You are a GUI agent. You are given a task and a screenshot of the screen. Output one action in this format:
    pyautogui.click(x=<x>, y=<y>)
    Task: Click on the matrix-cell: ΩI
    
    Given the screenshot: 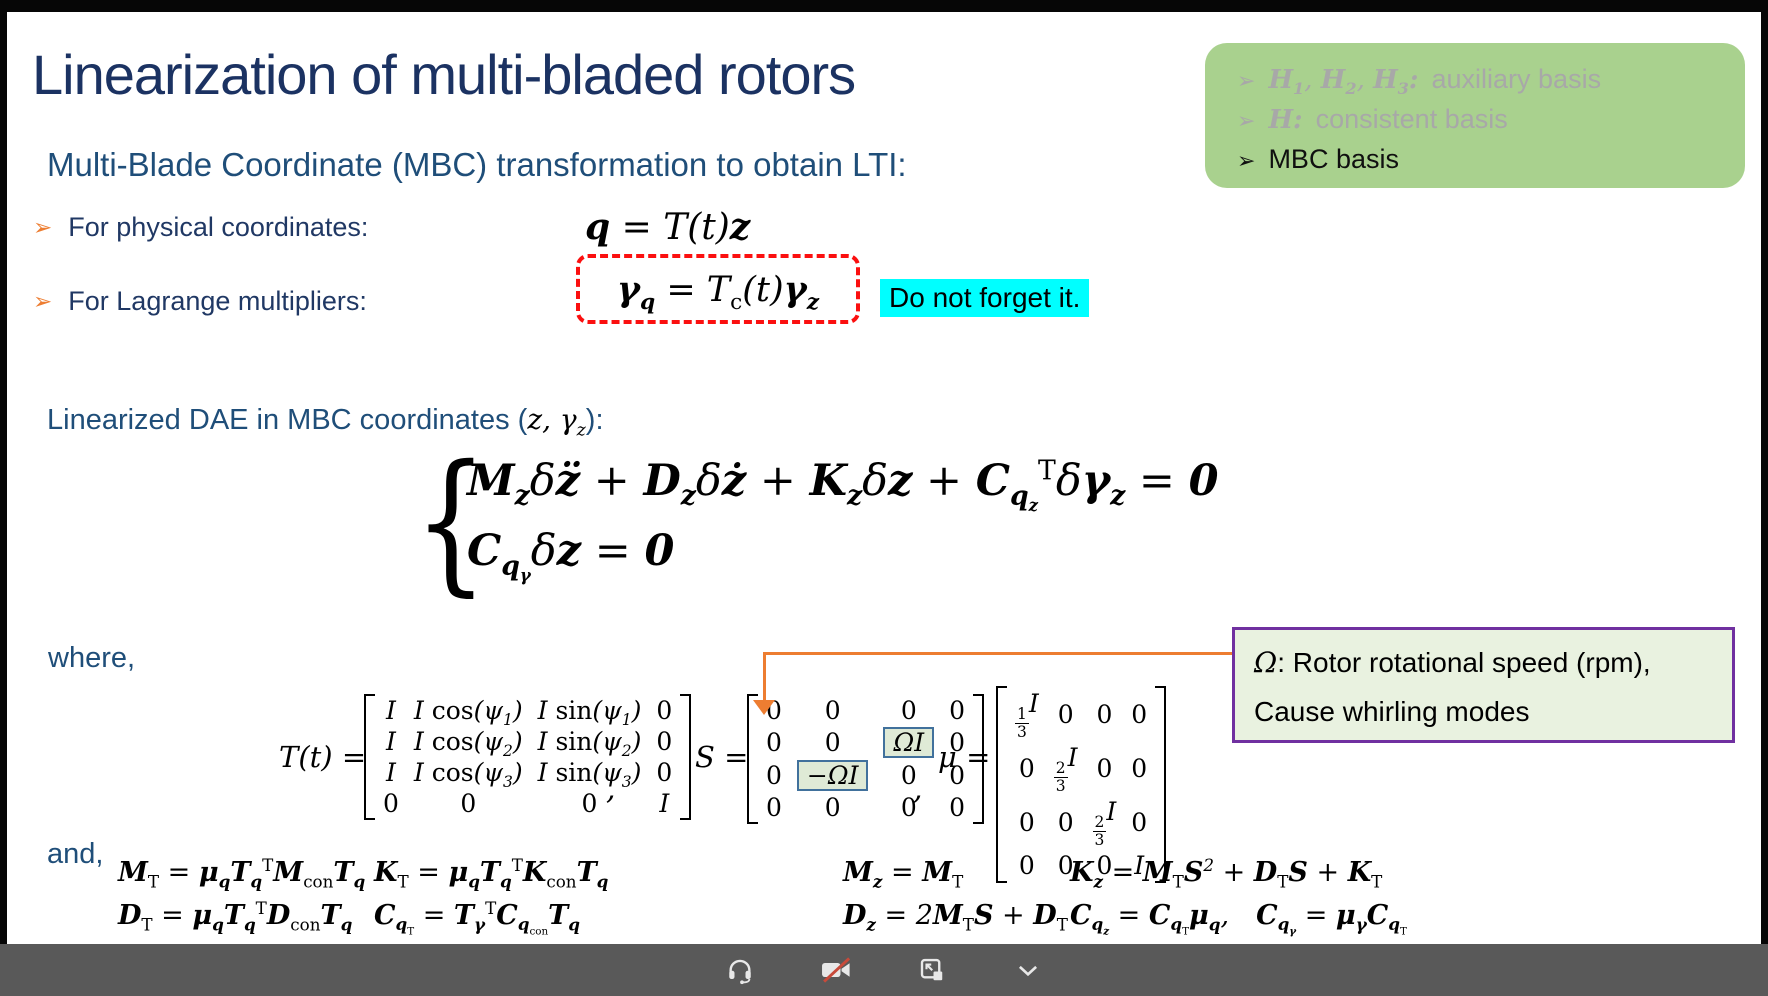 What is the action you would take?
    pyautogui.click(x=909, y=742)
    